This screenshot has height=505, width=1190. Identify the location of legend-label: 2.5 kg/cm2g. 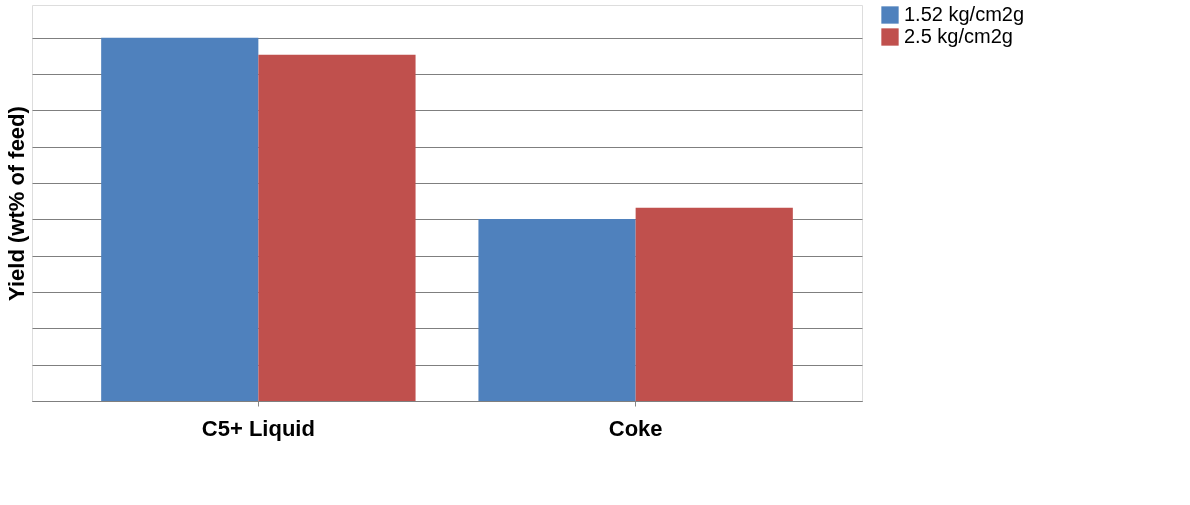
(958, 36).